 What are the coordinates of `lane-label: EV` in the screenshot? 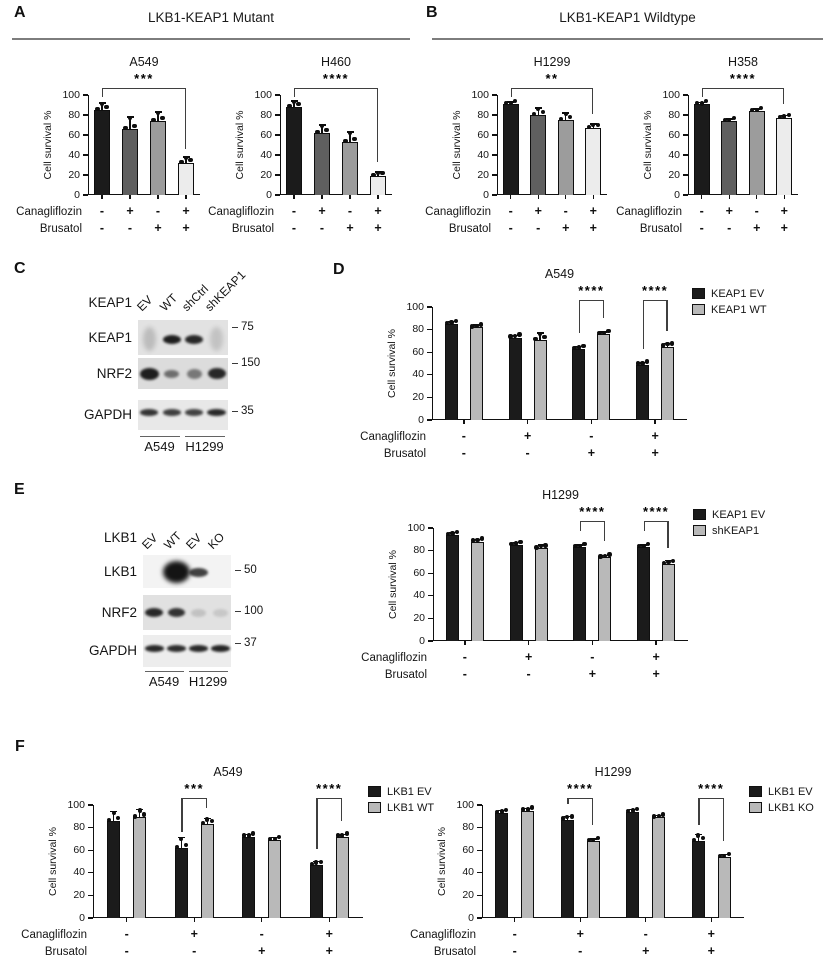 It's located at (150, 541).